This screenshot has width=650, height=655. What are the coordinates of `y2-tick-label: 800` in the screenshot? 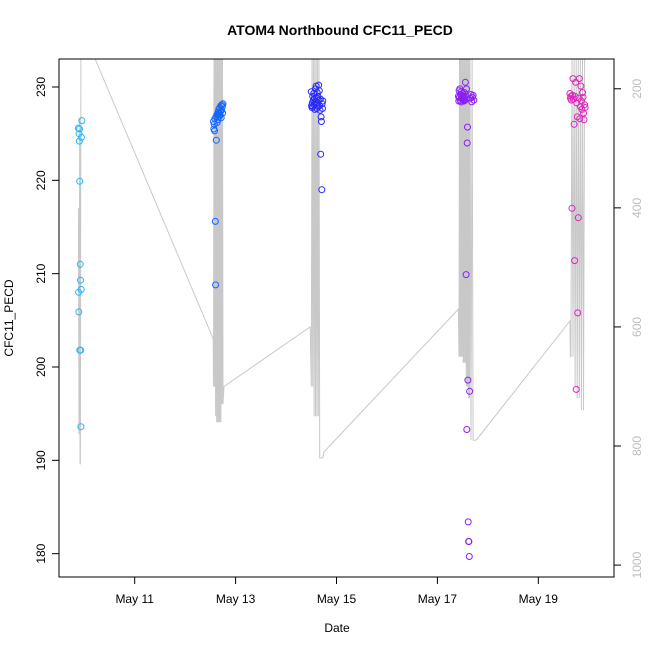 It's located at (637, 446).